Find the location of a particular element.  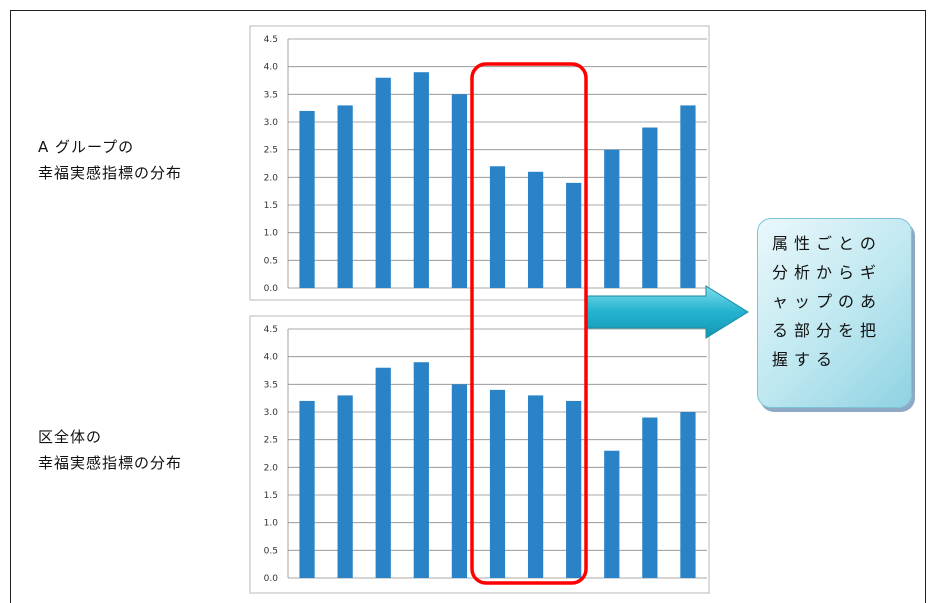

overall-label-line2: 幸福実感指標の分布 is located at coordinates (110, 463).